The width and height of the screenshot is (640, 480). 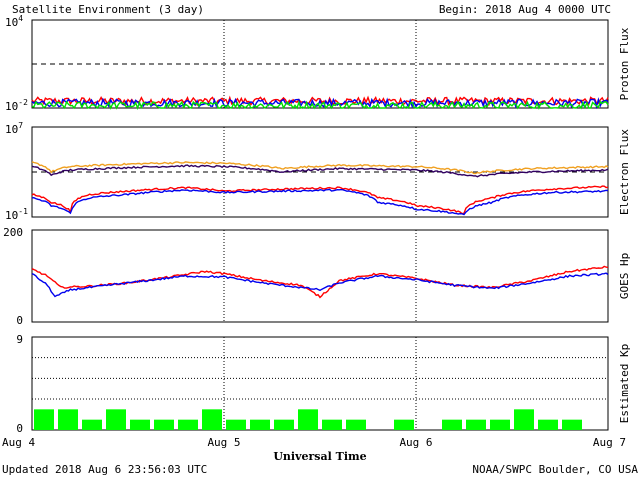 What do you see at coordinates (624, 276) in the screenshot?
I see `y-axis-label: GOES Hp` at bounding box center [624, 276].